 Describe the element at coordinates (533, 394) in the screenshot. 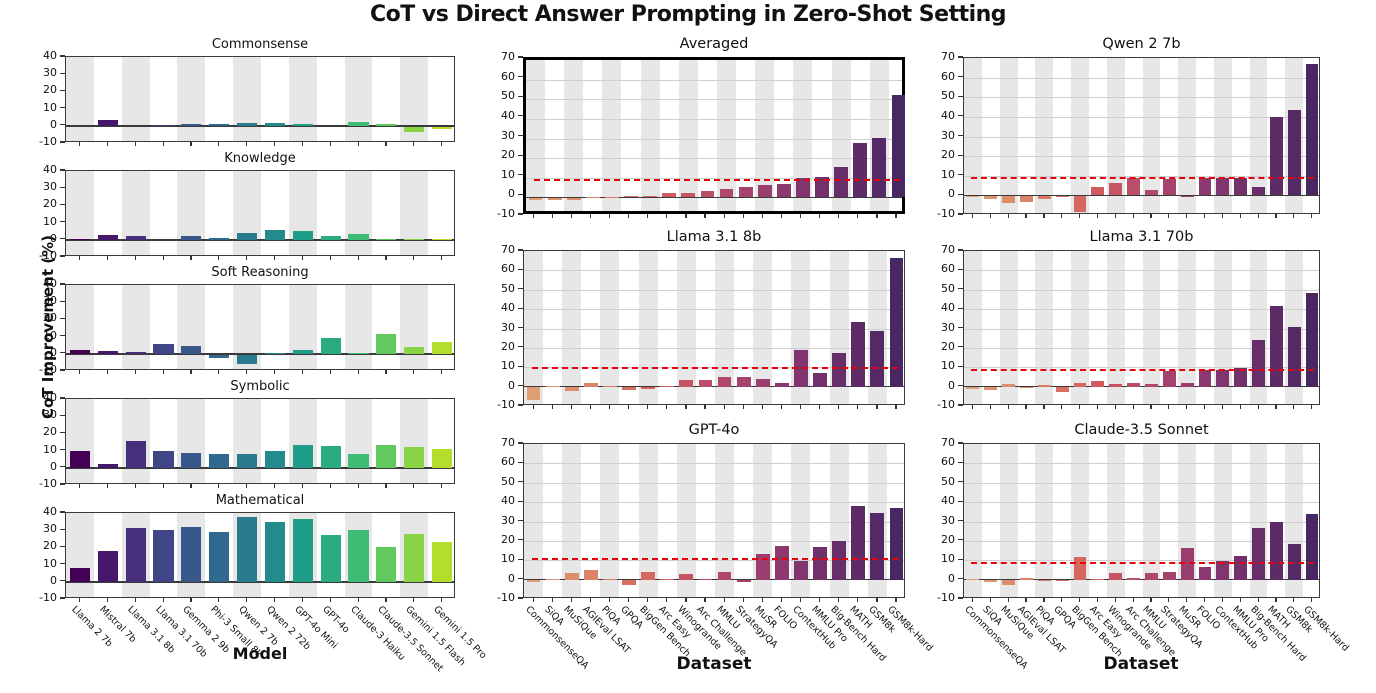

I see `bar-commonsenseqa` at that location.